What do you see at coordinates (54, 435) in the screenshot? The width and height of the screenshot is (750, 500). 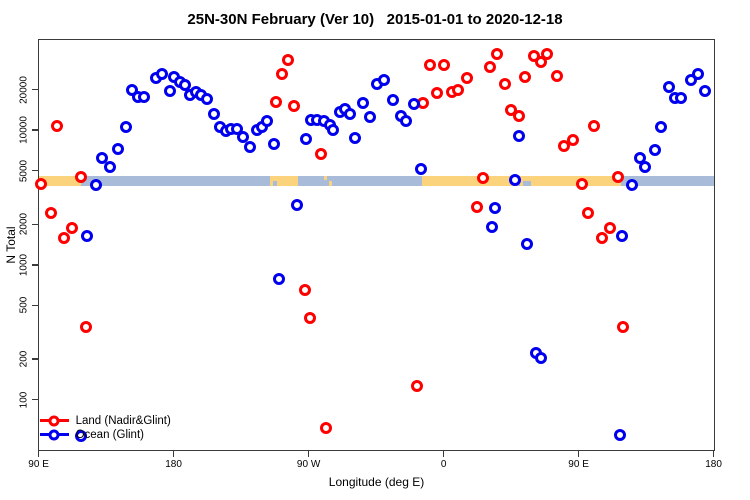 I see `legend-ocean-circle-icon` at bounding box center [54, 435].